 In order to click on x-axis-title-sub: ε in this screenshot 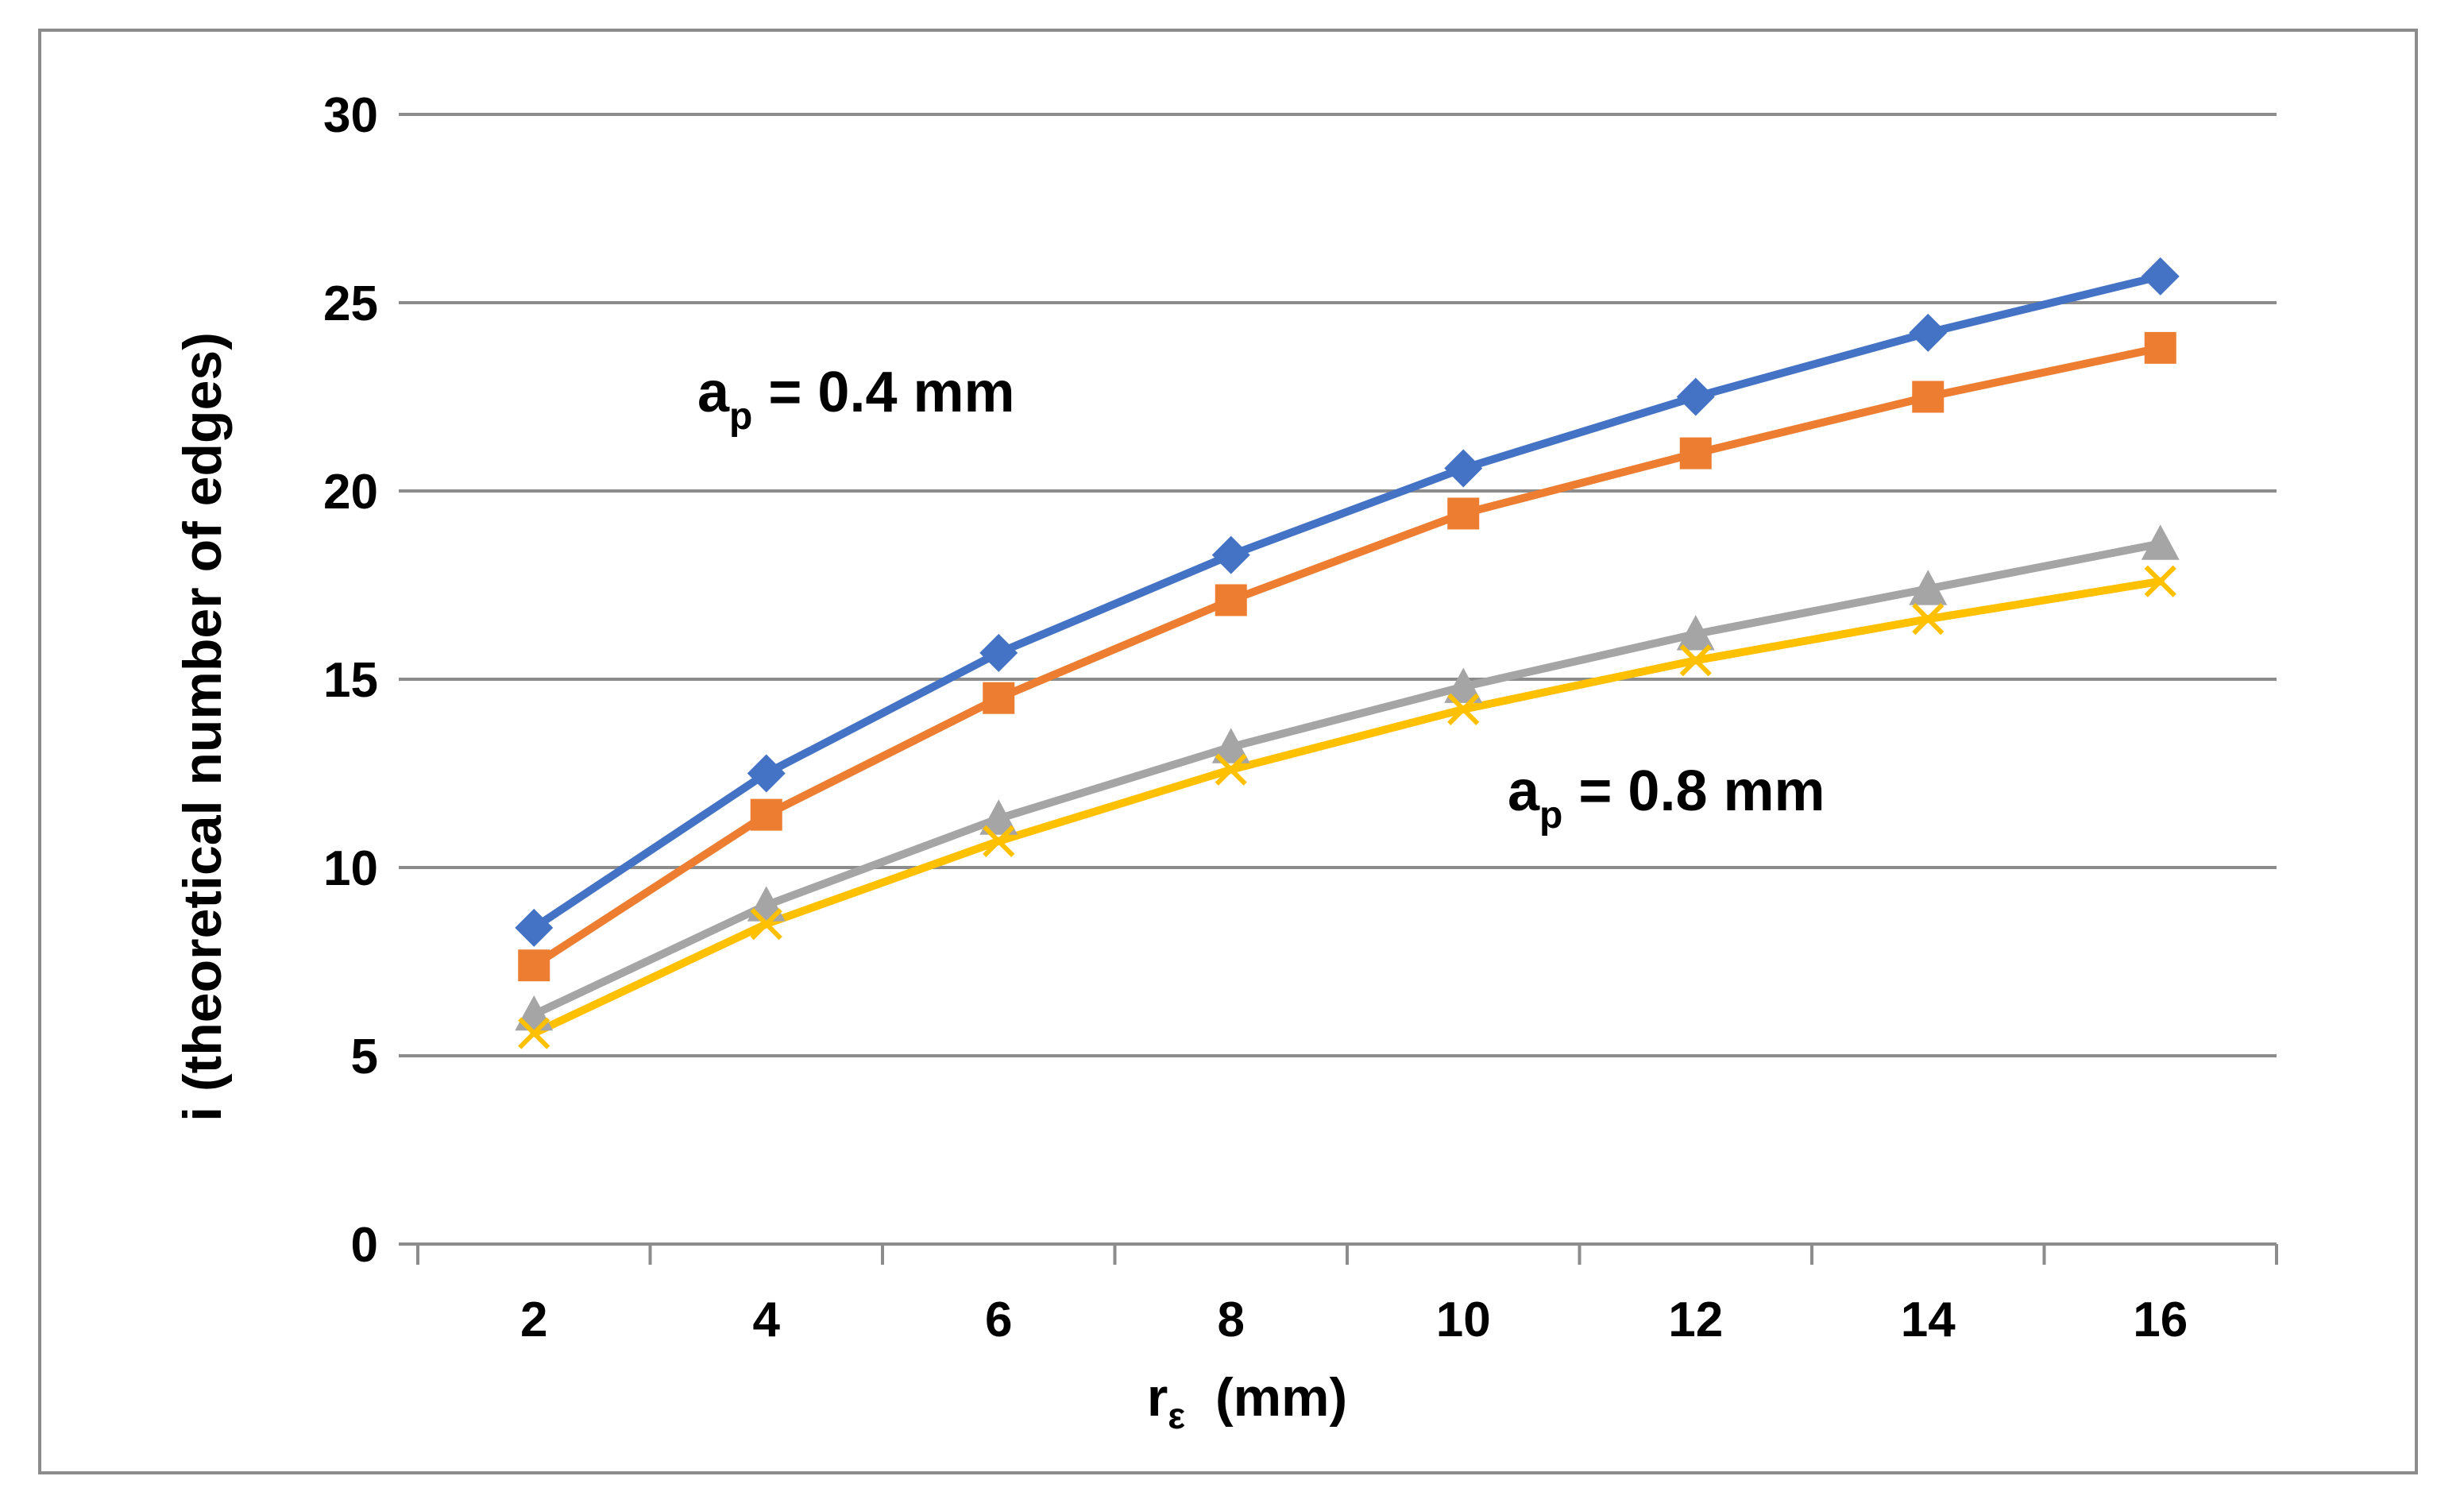, I will do `click(1176, 1415)`.